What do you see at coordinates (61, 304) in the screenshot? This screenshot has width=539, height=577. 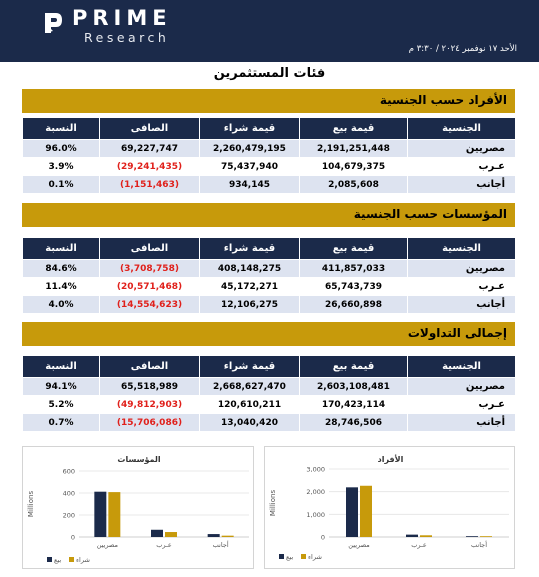 I see `ratio-value: 4.0%` at bounding box center [61, 304].